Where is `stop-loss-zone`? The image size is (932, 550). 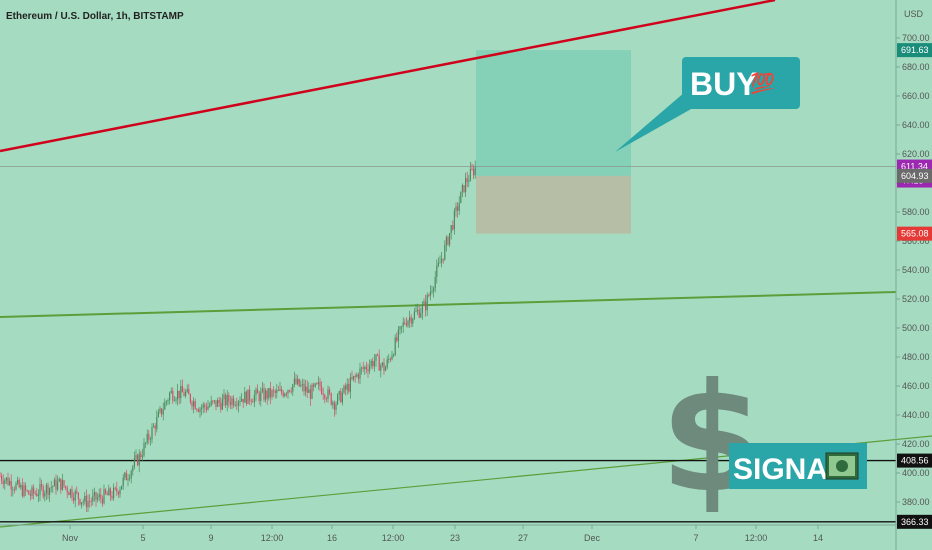
stop-loss-zone is located at coordinates (553, 204).